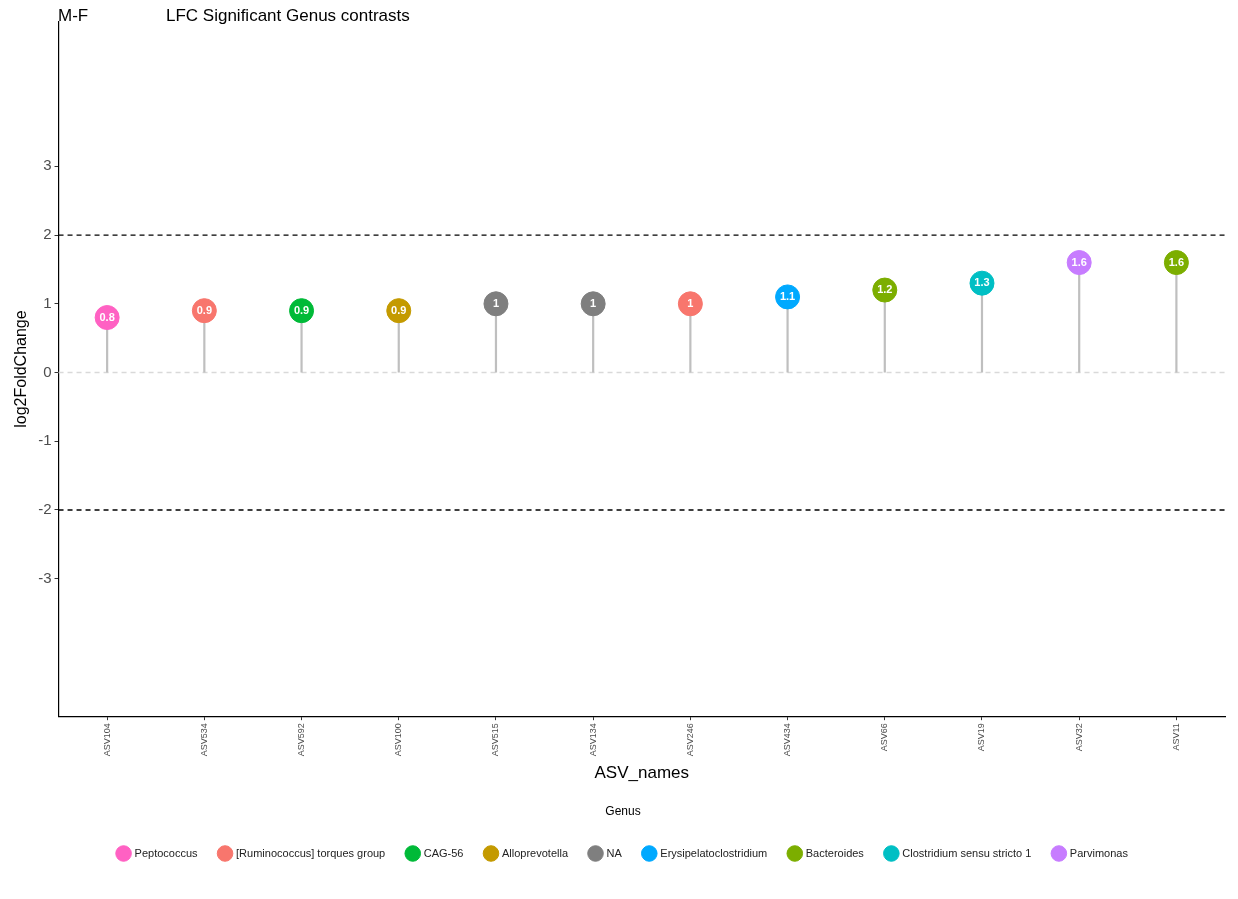  Describe the element at coordinates (787, 295) in the screenshot. I see `data-label: 1.1` at that location.